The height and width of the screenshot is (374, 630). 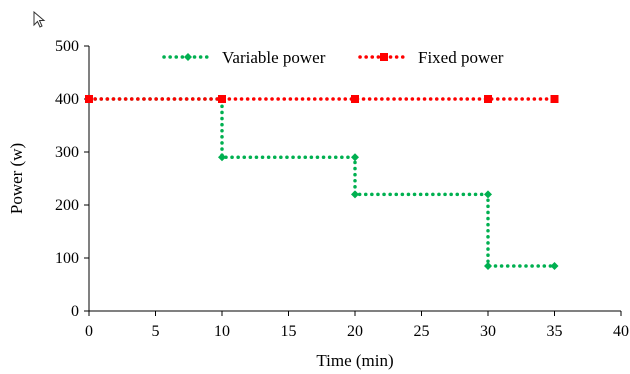 I want to click on x-tick-label: 5, so click(x=156, y=331).